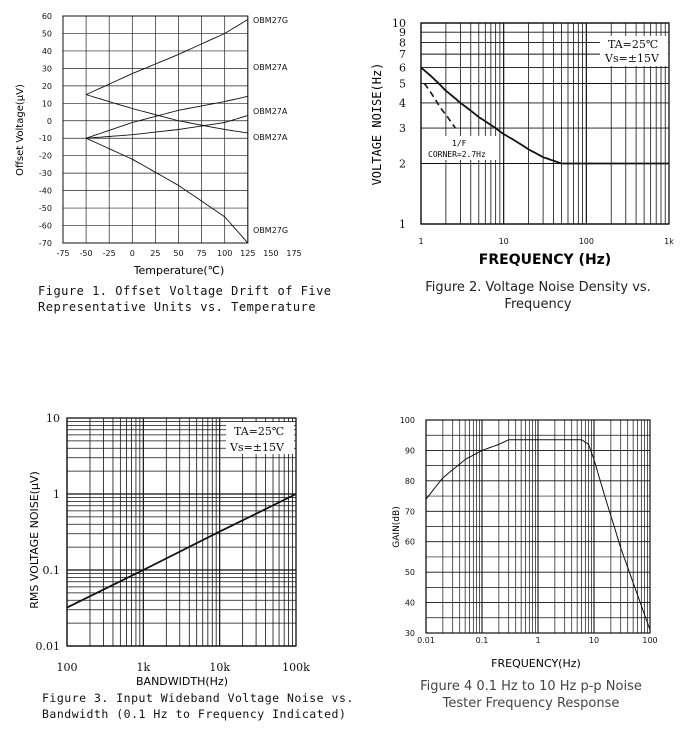 The width and height of the screenshot is (686, 739). I want to click on fig4-ytick: 80, so click(410, 481).